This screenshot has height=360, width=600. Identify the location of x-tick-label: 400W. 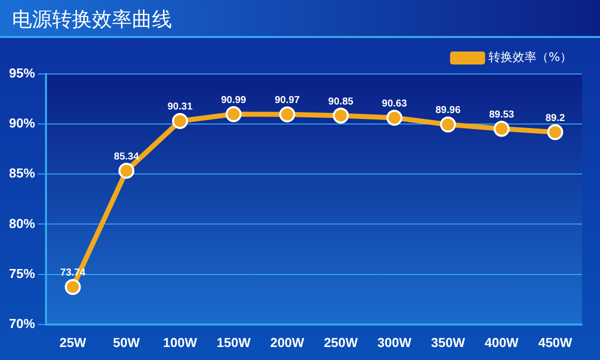
(502, 342).